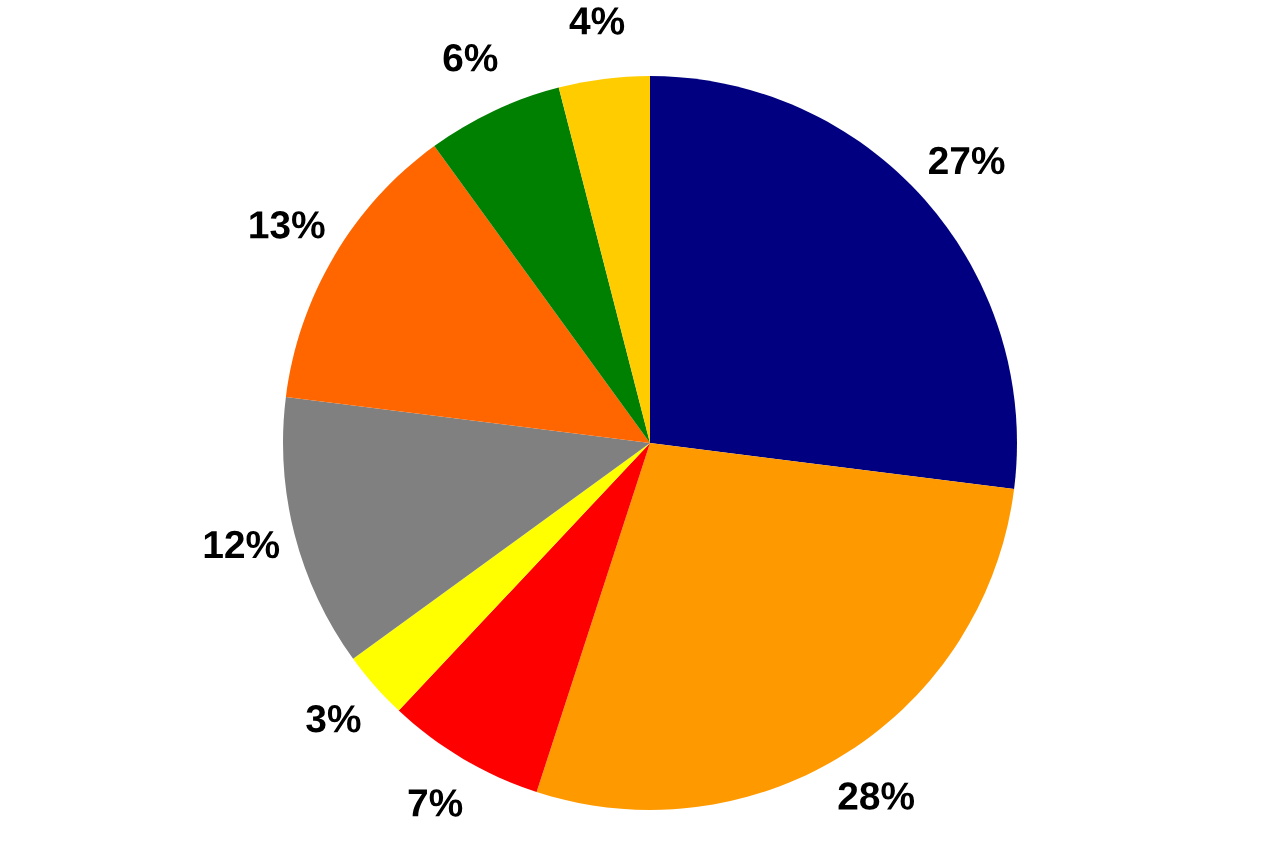 This screenshot has height=853, width=1280. Describe the element at coordinates (967, 160) in the screenshot. I see `data-label: 27%` at that location.